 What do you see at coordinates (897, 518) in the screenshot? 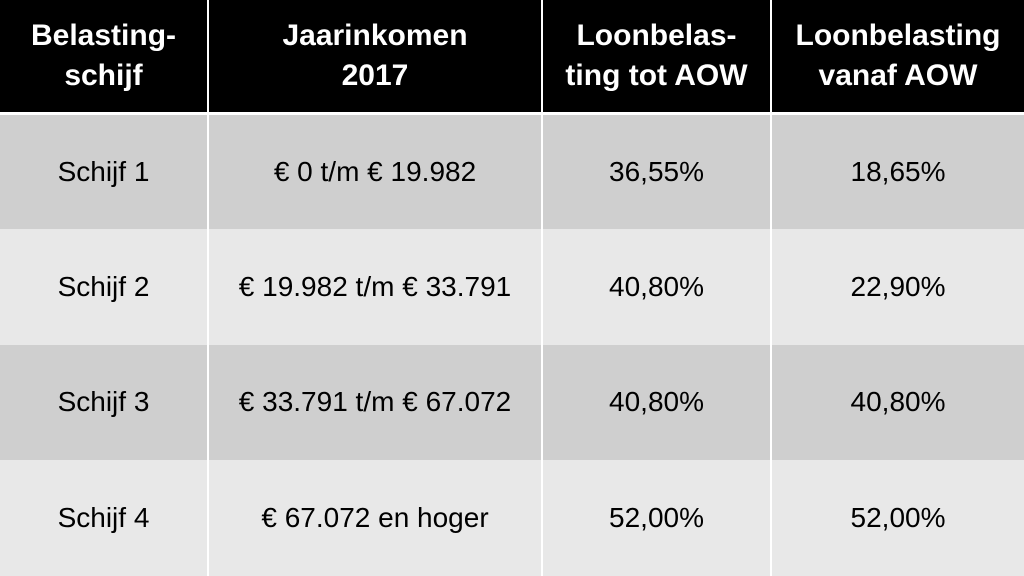
I see `rate-after-aow-cell: 52,00%` at bounding box center [897, 518].